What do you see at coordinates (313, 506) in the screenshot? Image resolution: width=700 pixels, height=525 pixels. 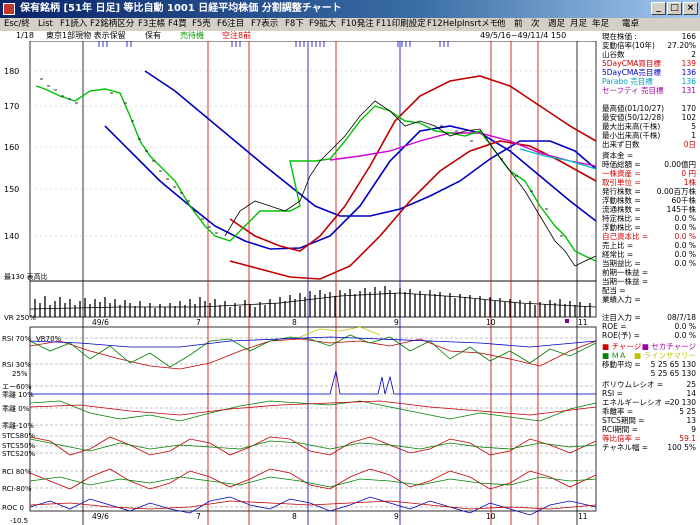 I see `roc-line` at bounding box center [313, 506].